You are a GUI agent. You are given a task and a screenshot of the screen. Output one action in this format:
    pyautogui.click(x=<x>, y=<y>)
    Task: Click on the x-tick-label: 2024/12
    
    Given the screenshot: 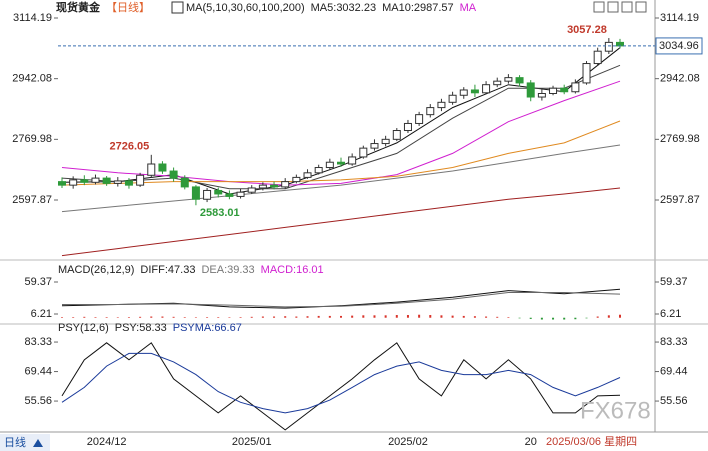 What is the action you would take?
    pyautogui.click(x=107, y=442)
    